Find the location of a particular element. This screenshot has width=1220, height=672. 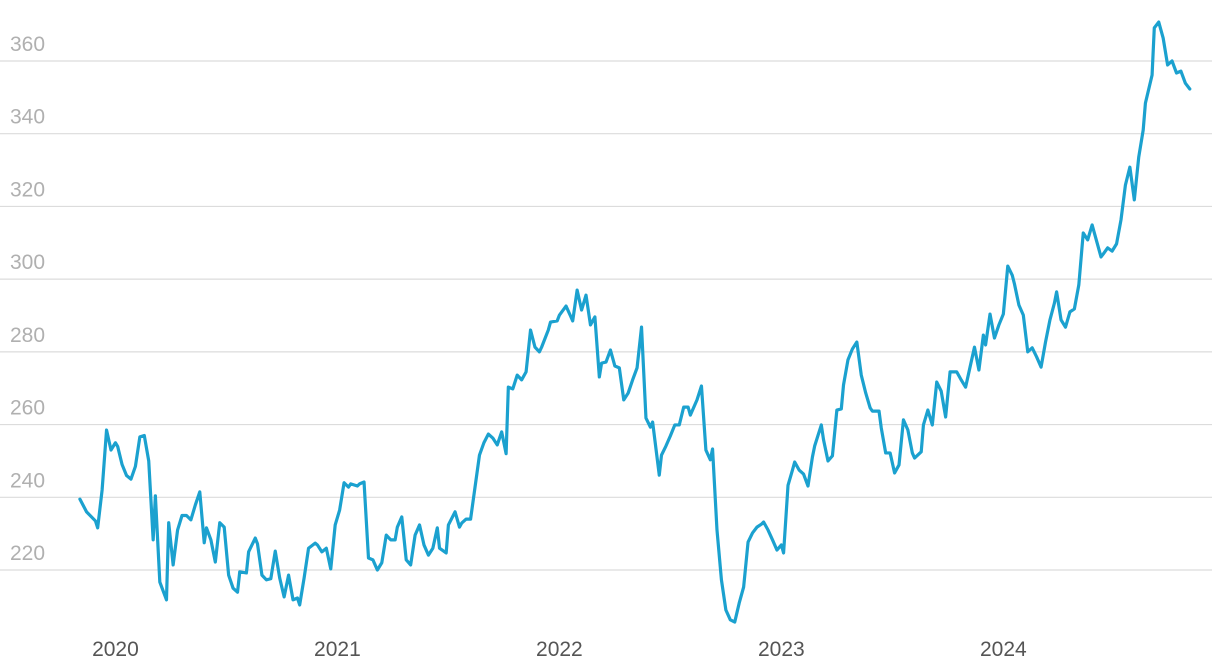

y-tick-label: 300 is located at coordinates (27, 262).